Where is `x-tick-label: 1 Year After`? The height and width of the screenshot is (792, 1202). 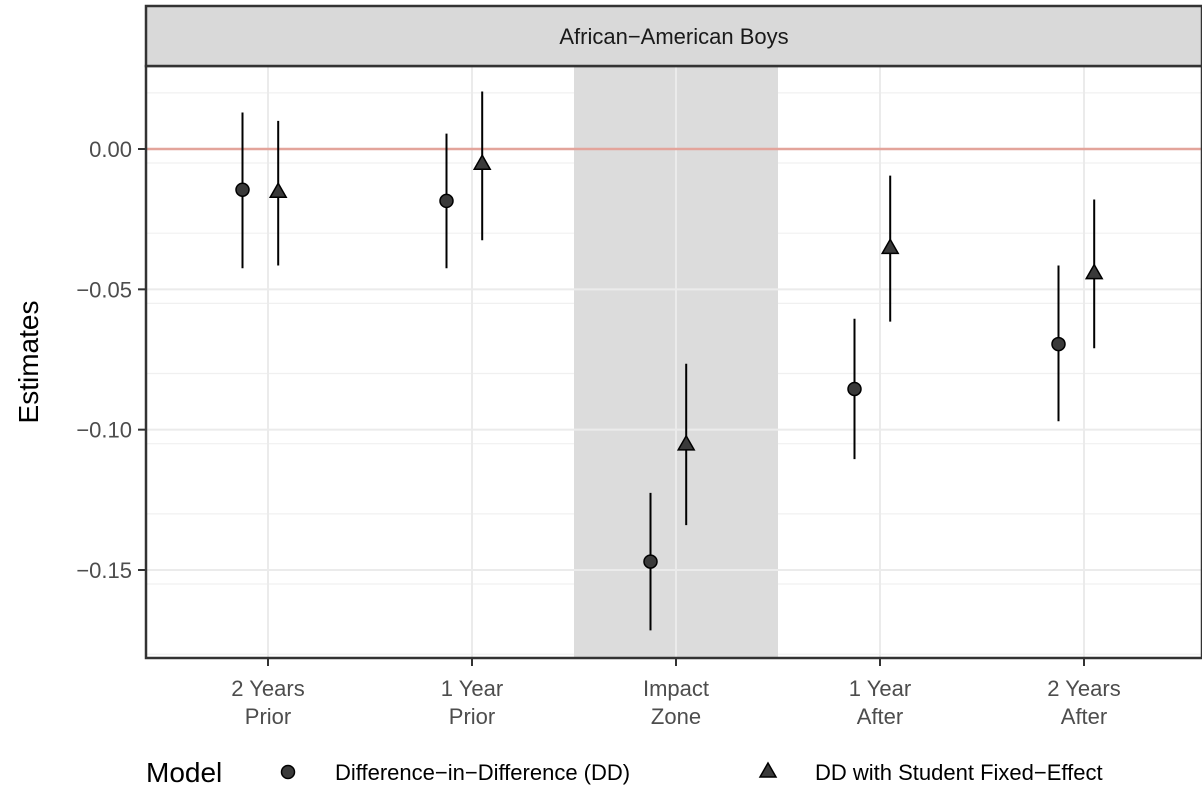 x-tick-label: 1 Year After is located at coordinates (880, 702).